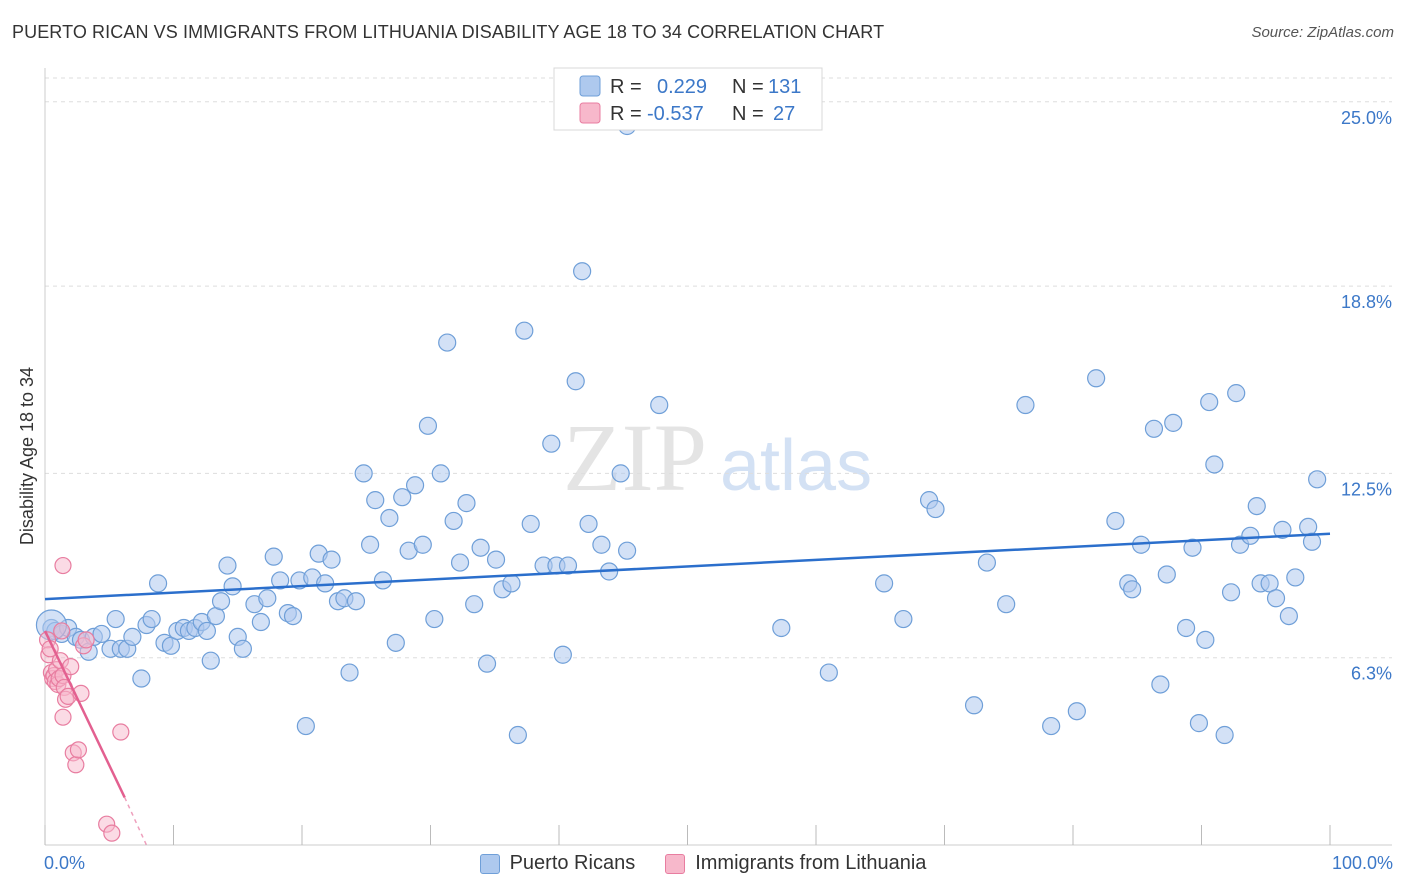  I want to click on watermark-atlas: atlas, so click(796, 466).